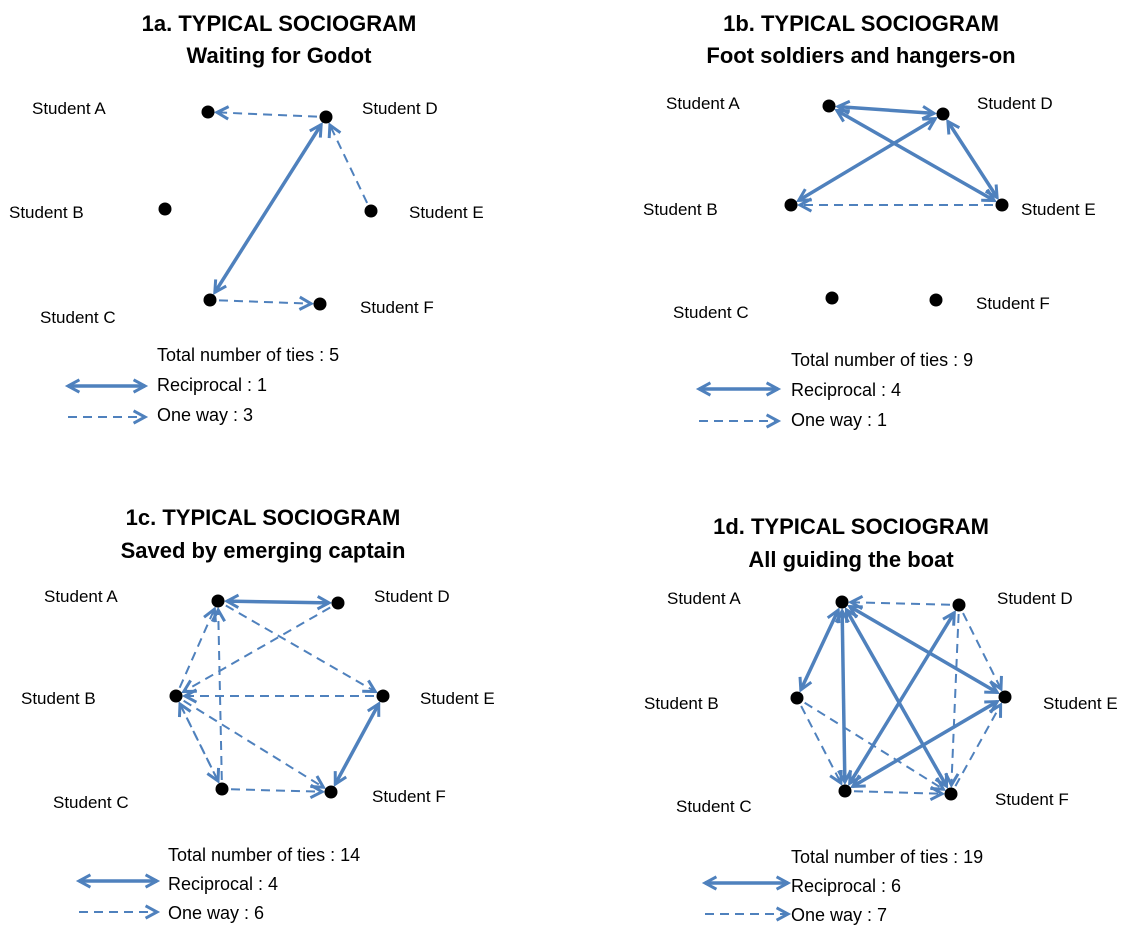 The height and width of the screenshot is (927, 1133). I want to click on oneway-tie-a-e, so click(300, 648).